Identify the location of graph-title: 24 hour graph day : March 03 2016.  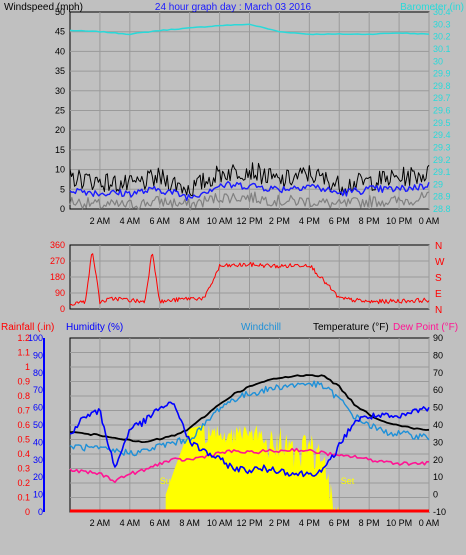
(233, 7).